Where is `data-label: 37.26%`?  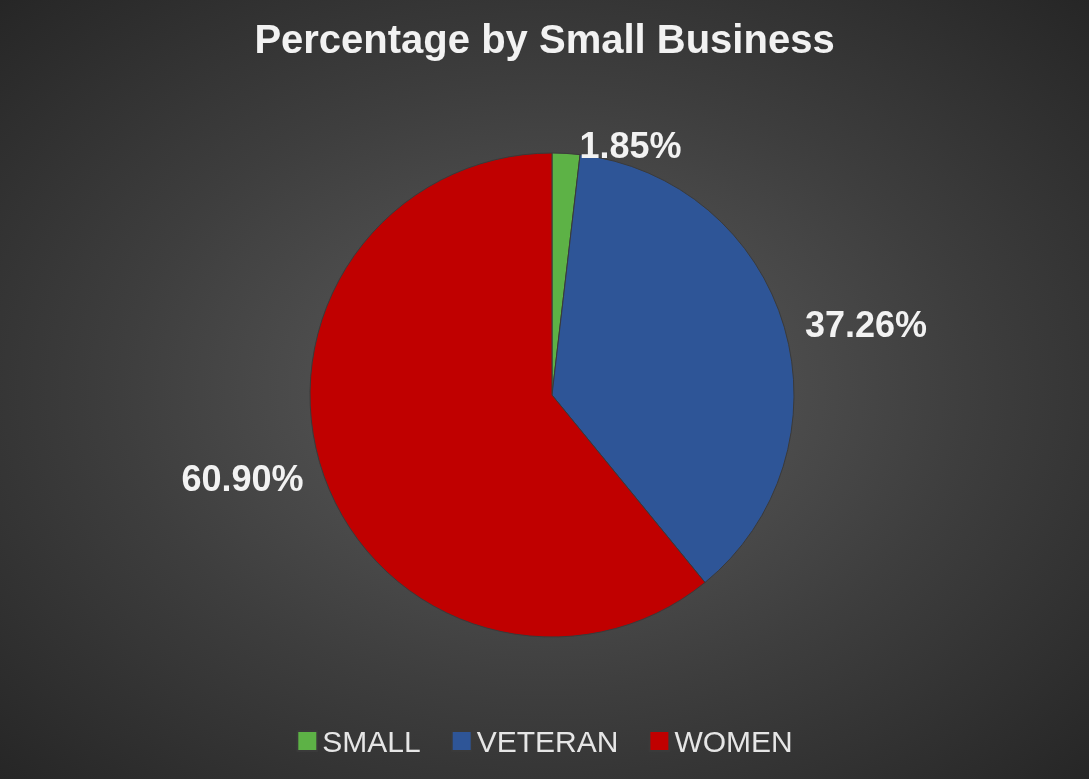
data-label: 37.26% is located at coordinates (866, 325).